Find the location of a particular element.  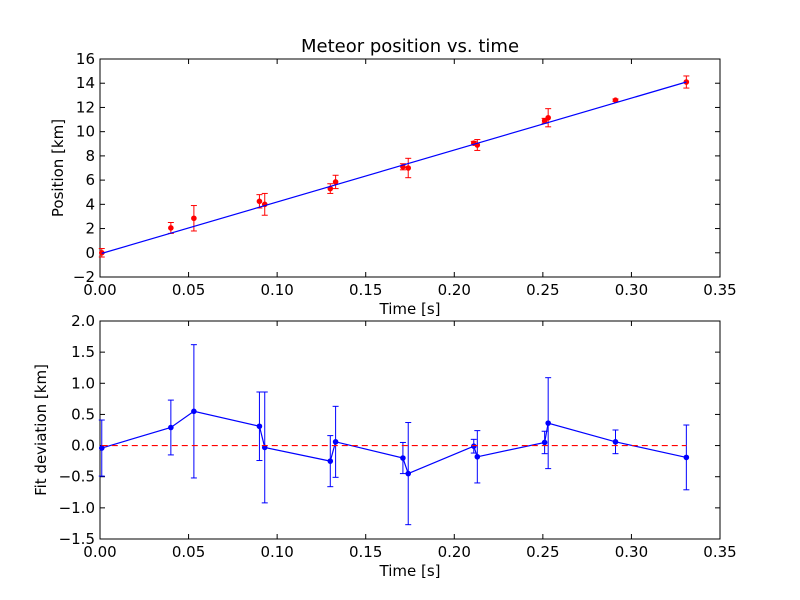

position-y-axis-label: Position [km] is located at coordinates (58, 168).